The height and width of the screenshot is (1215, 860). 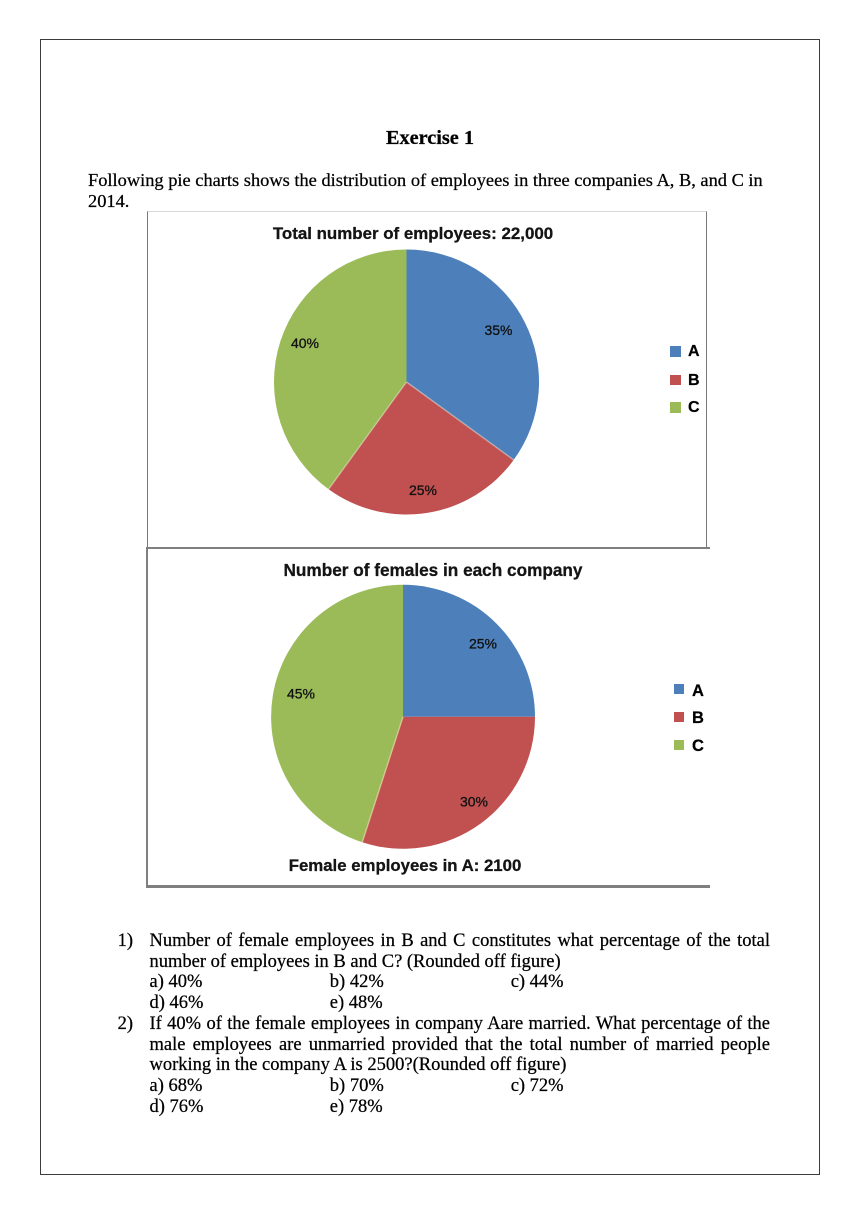 I want to click on svg-text: 35%, so click(x=498, y=330).